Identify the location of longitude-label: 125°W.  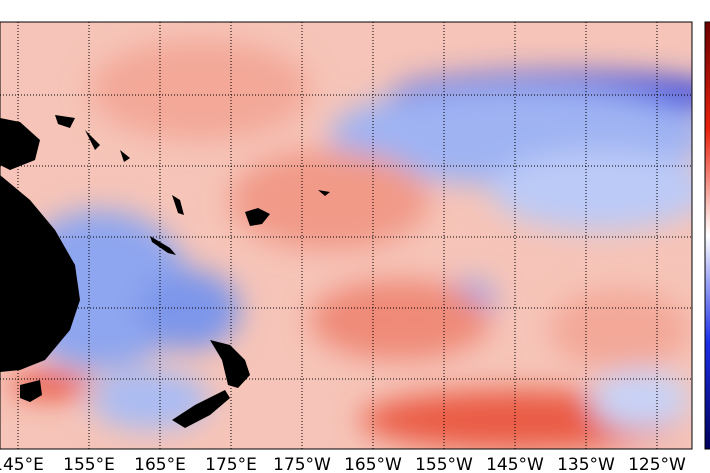
(657, 464).